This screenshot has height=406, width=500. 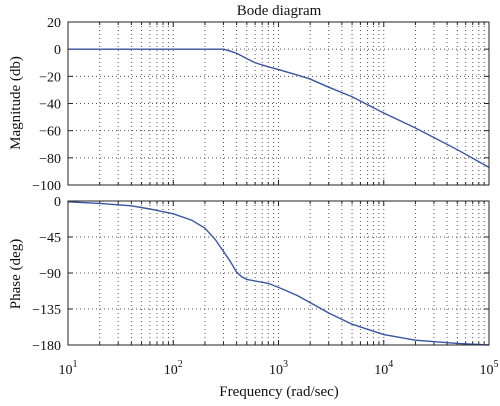 I want to click on y-tick-label: −60, so click(x=50, y=132).